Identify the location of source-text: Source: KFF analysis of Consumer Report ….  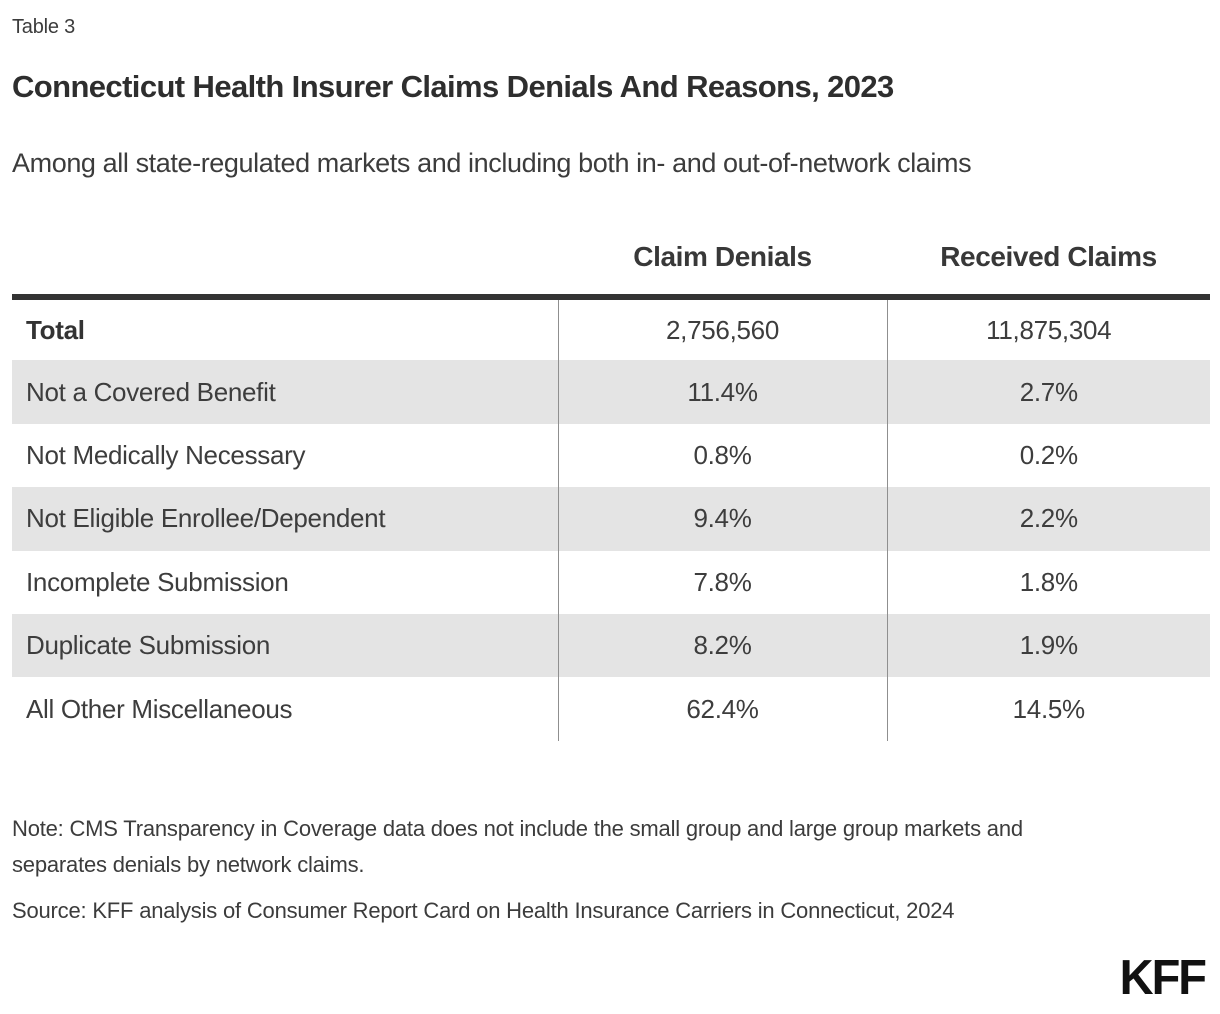
(483, 910).